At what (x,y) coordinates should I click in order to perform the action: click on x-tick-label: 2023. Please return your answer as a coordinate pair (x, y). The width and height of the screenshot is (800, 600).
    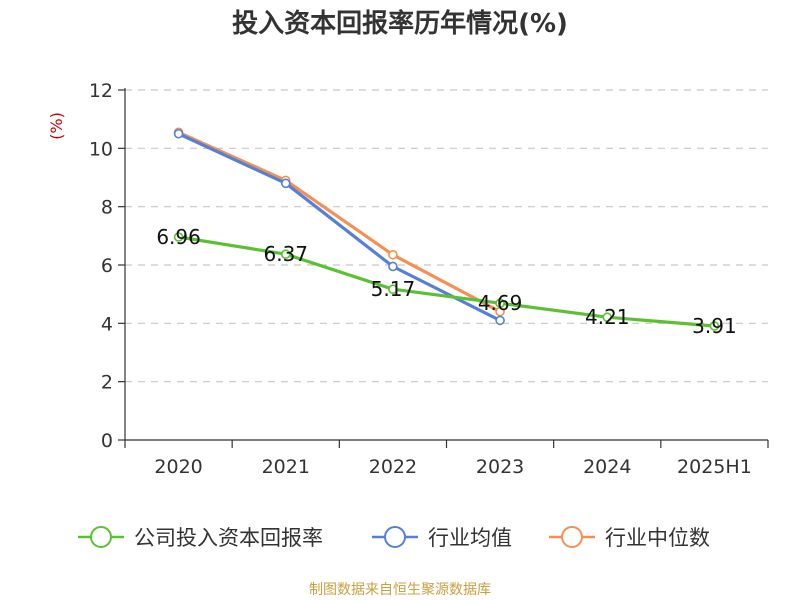
    Looking at the image, I should click on (500, 467).